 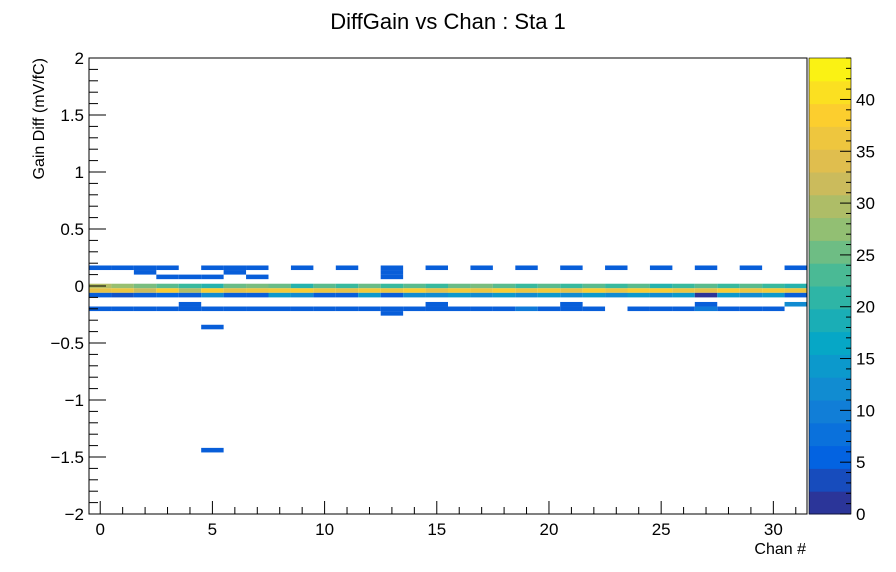 What do you see at coordinates (79, 172) in the screenshot?
I see `y-tick-label: 1` at bounding box center [79, 172].